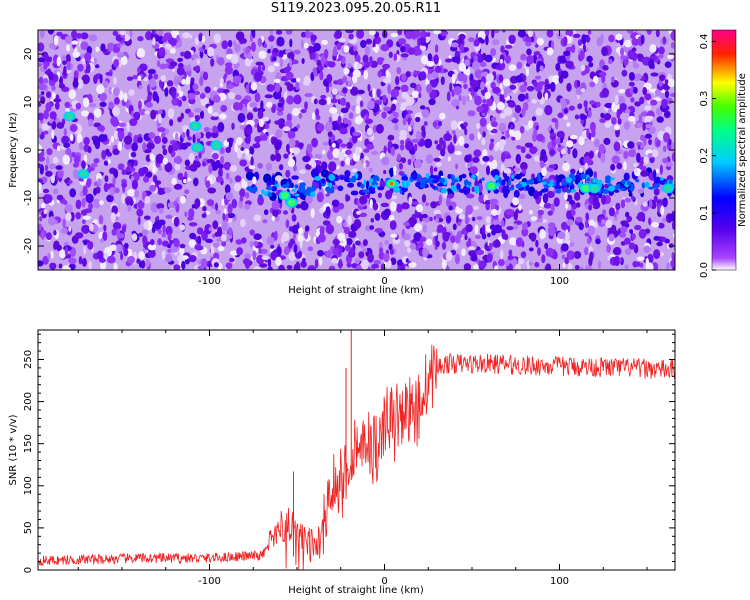  I want to click on hotspot, so click(69, 116).